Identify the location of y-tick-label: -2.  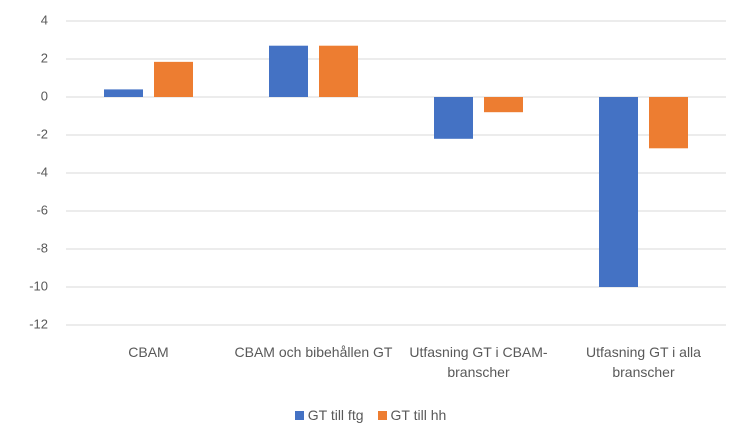
(42, 133).